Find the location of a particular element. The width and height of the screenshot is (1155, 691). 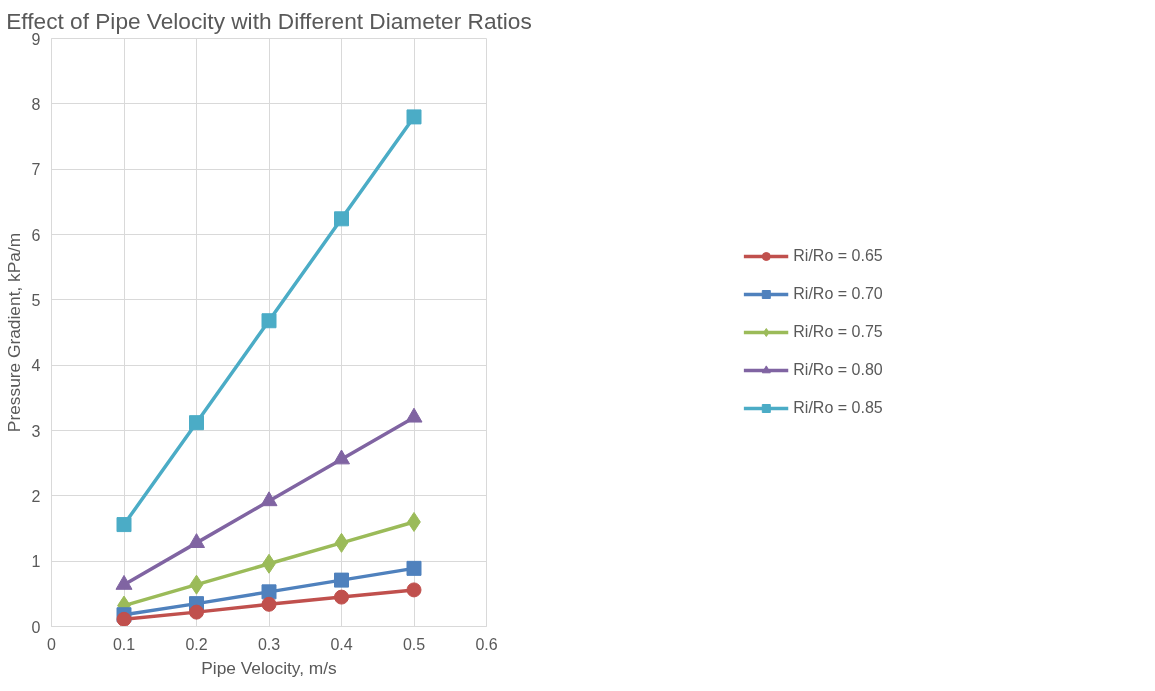

y-tick-label: 5 is located at coordinates (36, 300).